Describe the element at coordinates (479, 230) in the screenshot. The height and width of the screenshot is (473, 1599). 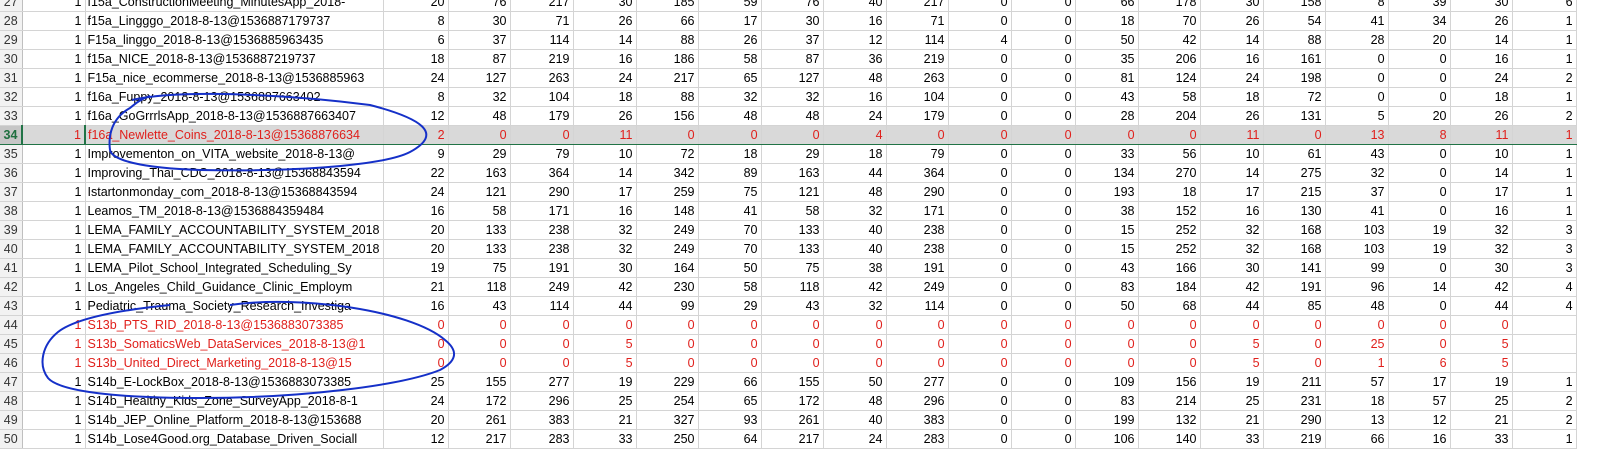
I see `cell: 133` at that location.